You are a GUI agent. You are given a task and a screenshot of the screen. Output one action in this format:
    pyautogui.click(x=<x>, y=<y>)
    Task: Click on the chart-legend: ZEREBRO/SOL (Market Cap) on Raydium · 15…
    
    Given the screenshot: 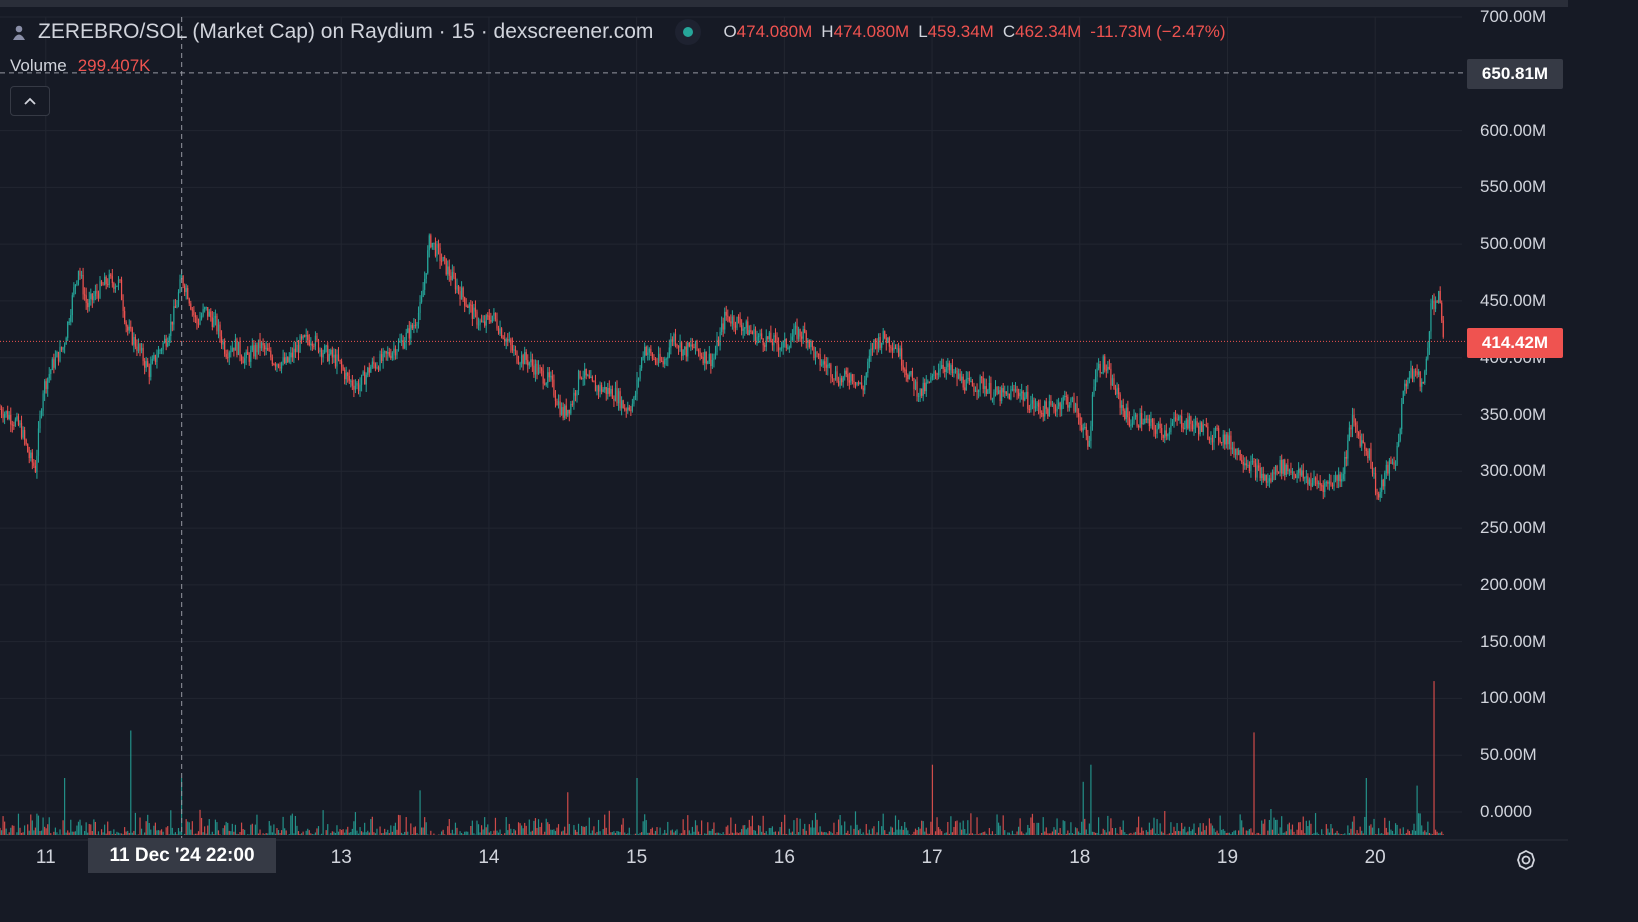 What is the action you would take?
    pyautogui.click(x=618, y=32)
    